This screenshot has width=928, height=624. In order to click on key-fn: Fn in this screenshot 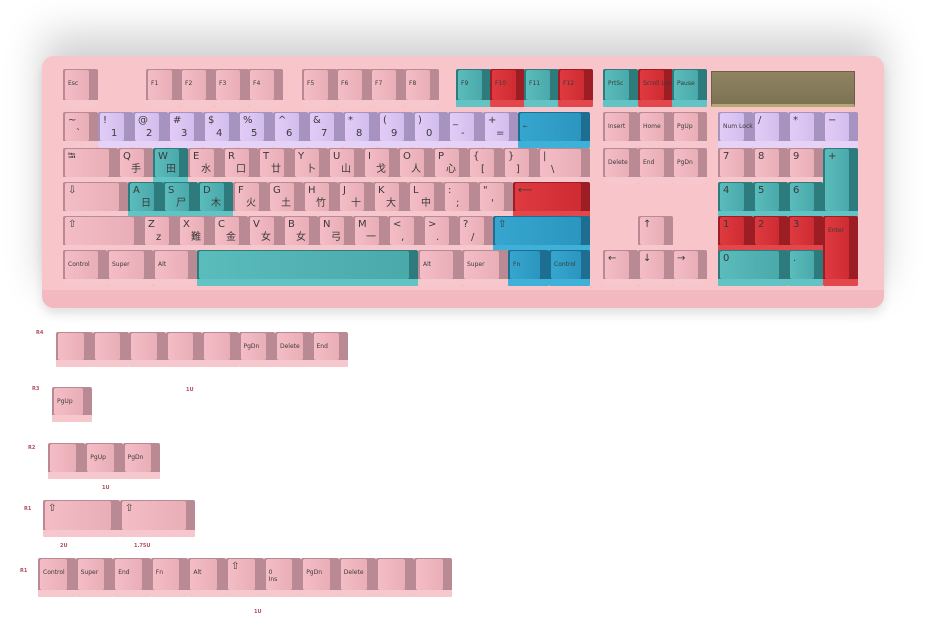, I will do `click(528, 268)`.